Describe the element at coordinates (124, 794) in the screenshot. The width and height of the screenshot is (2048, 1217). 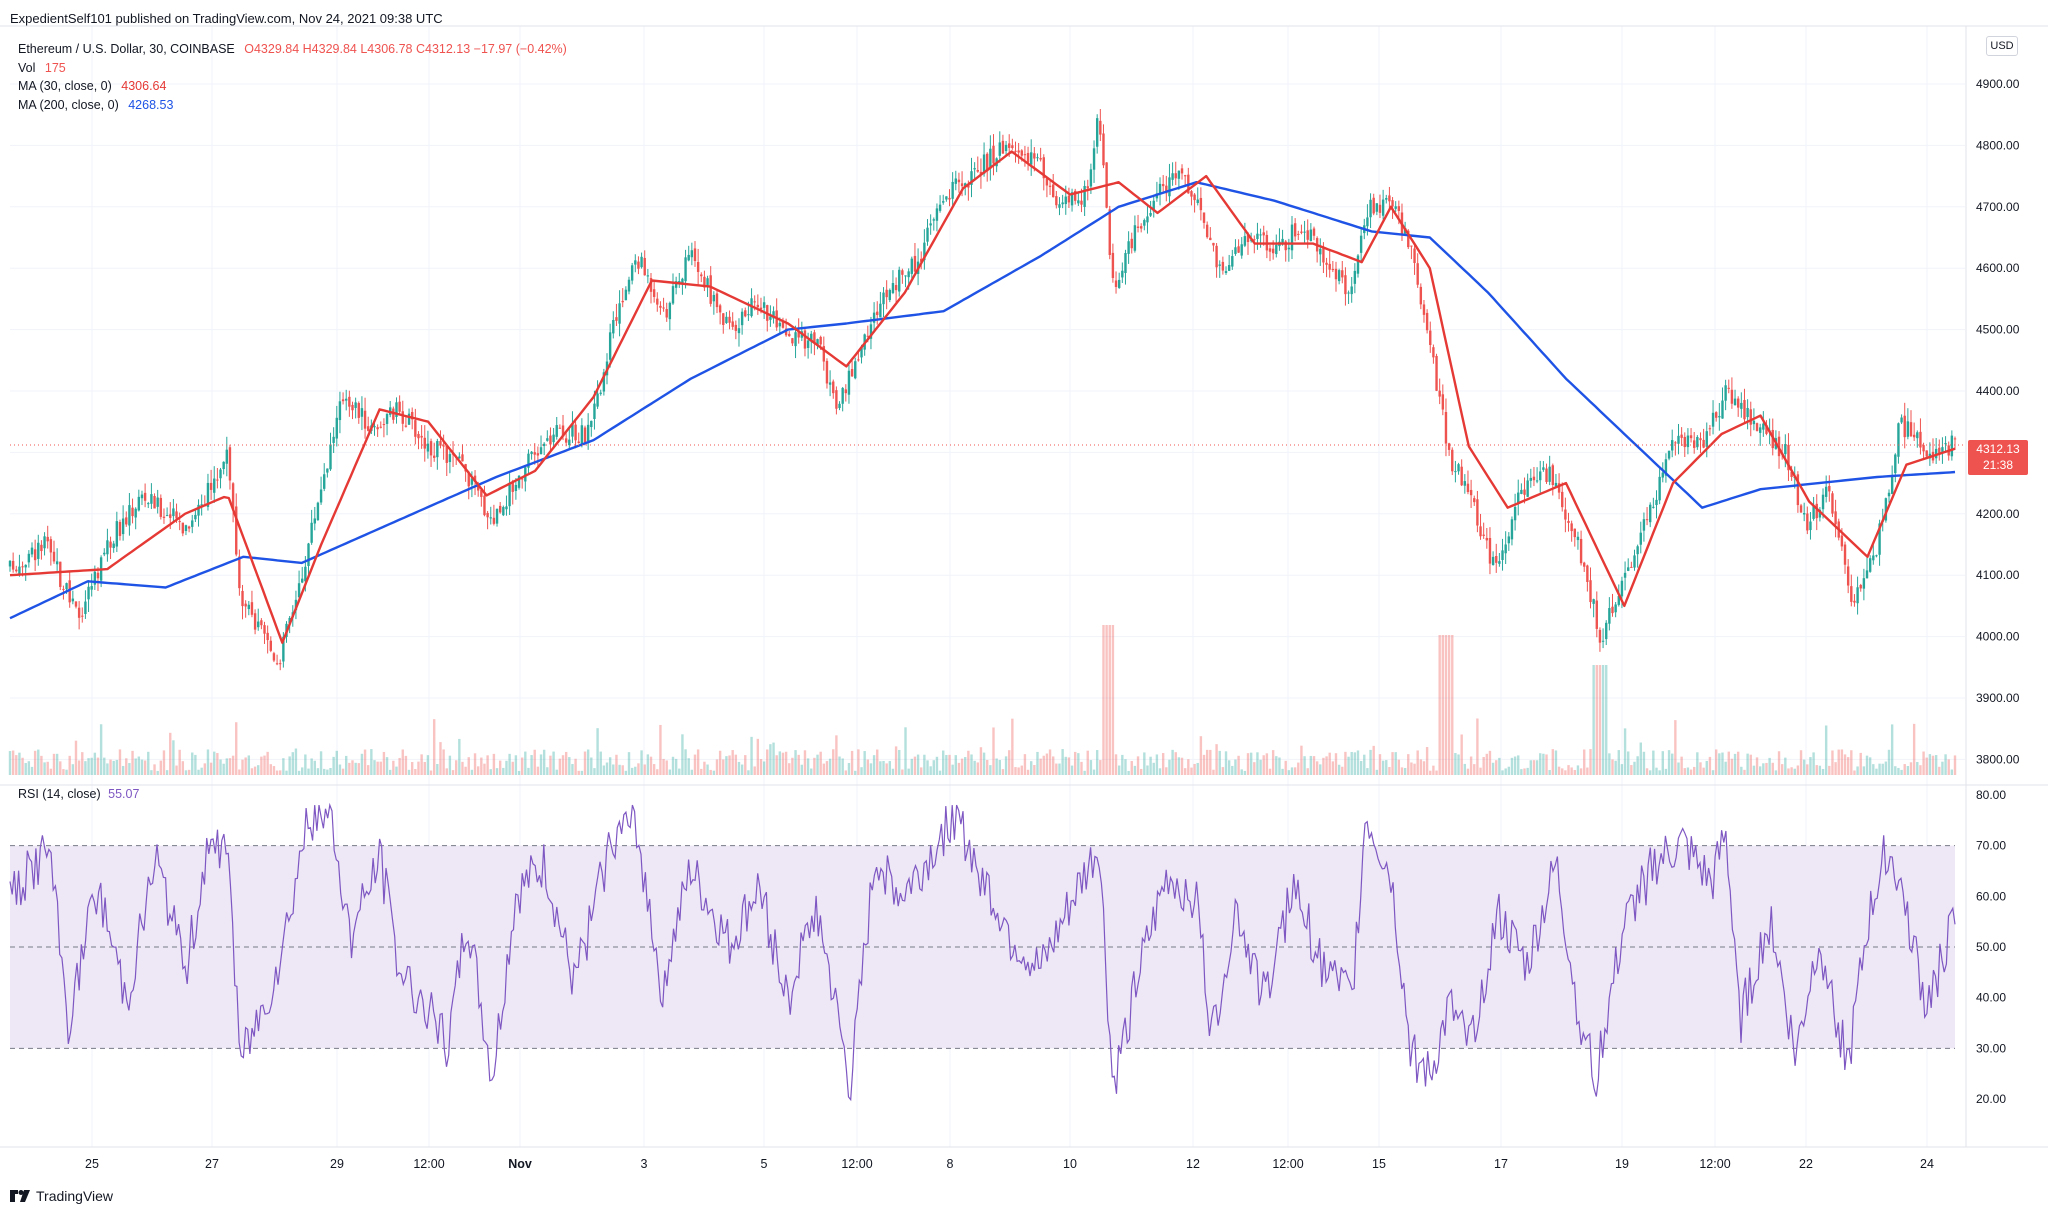
I see `rsi-value: 55.07` at that location.